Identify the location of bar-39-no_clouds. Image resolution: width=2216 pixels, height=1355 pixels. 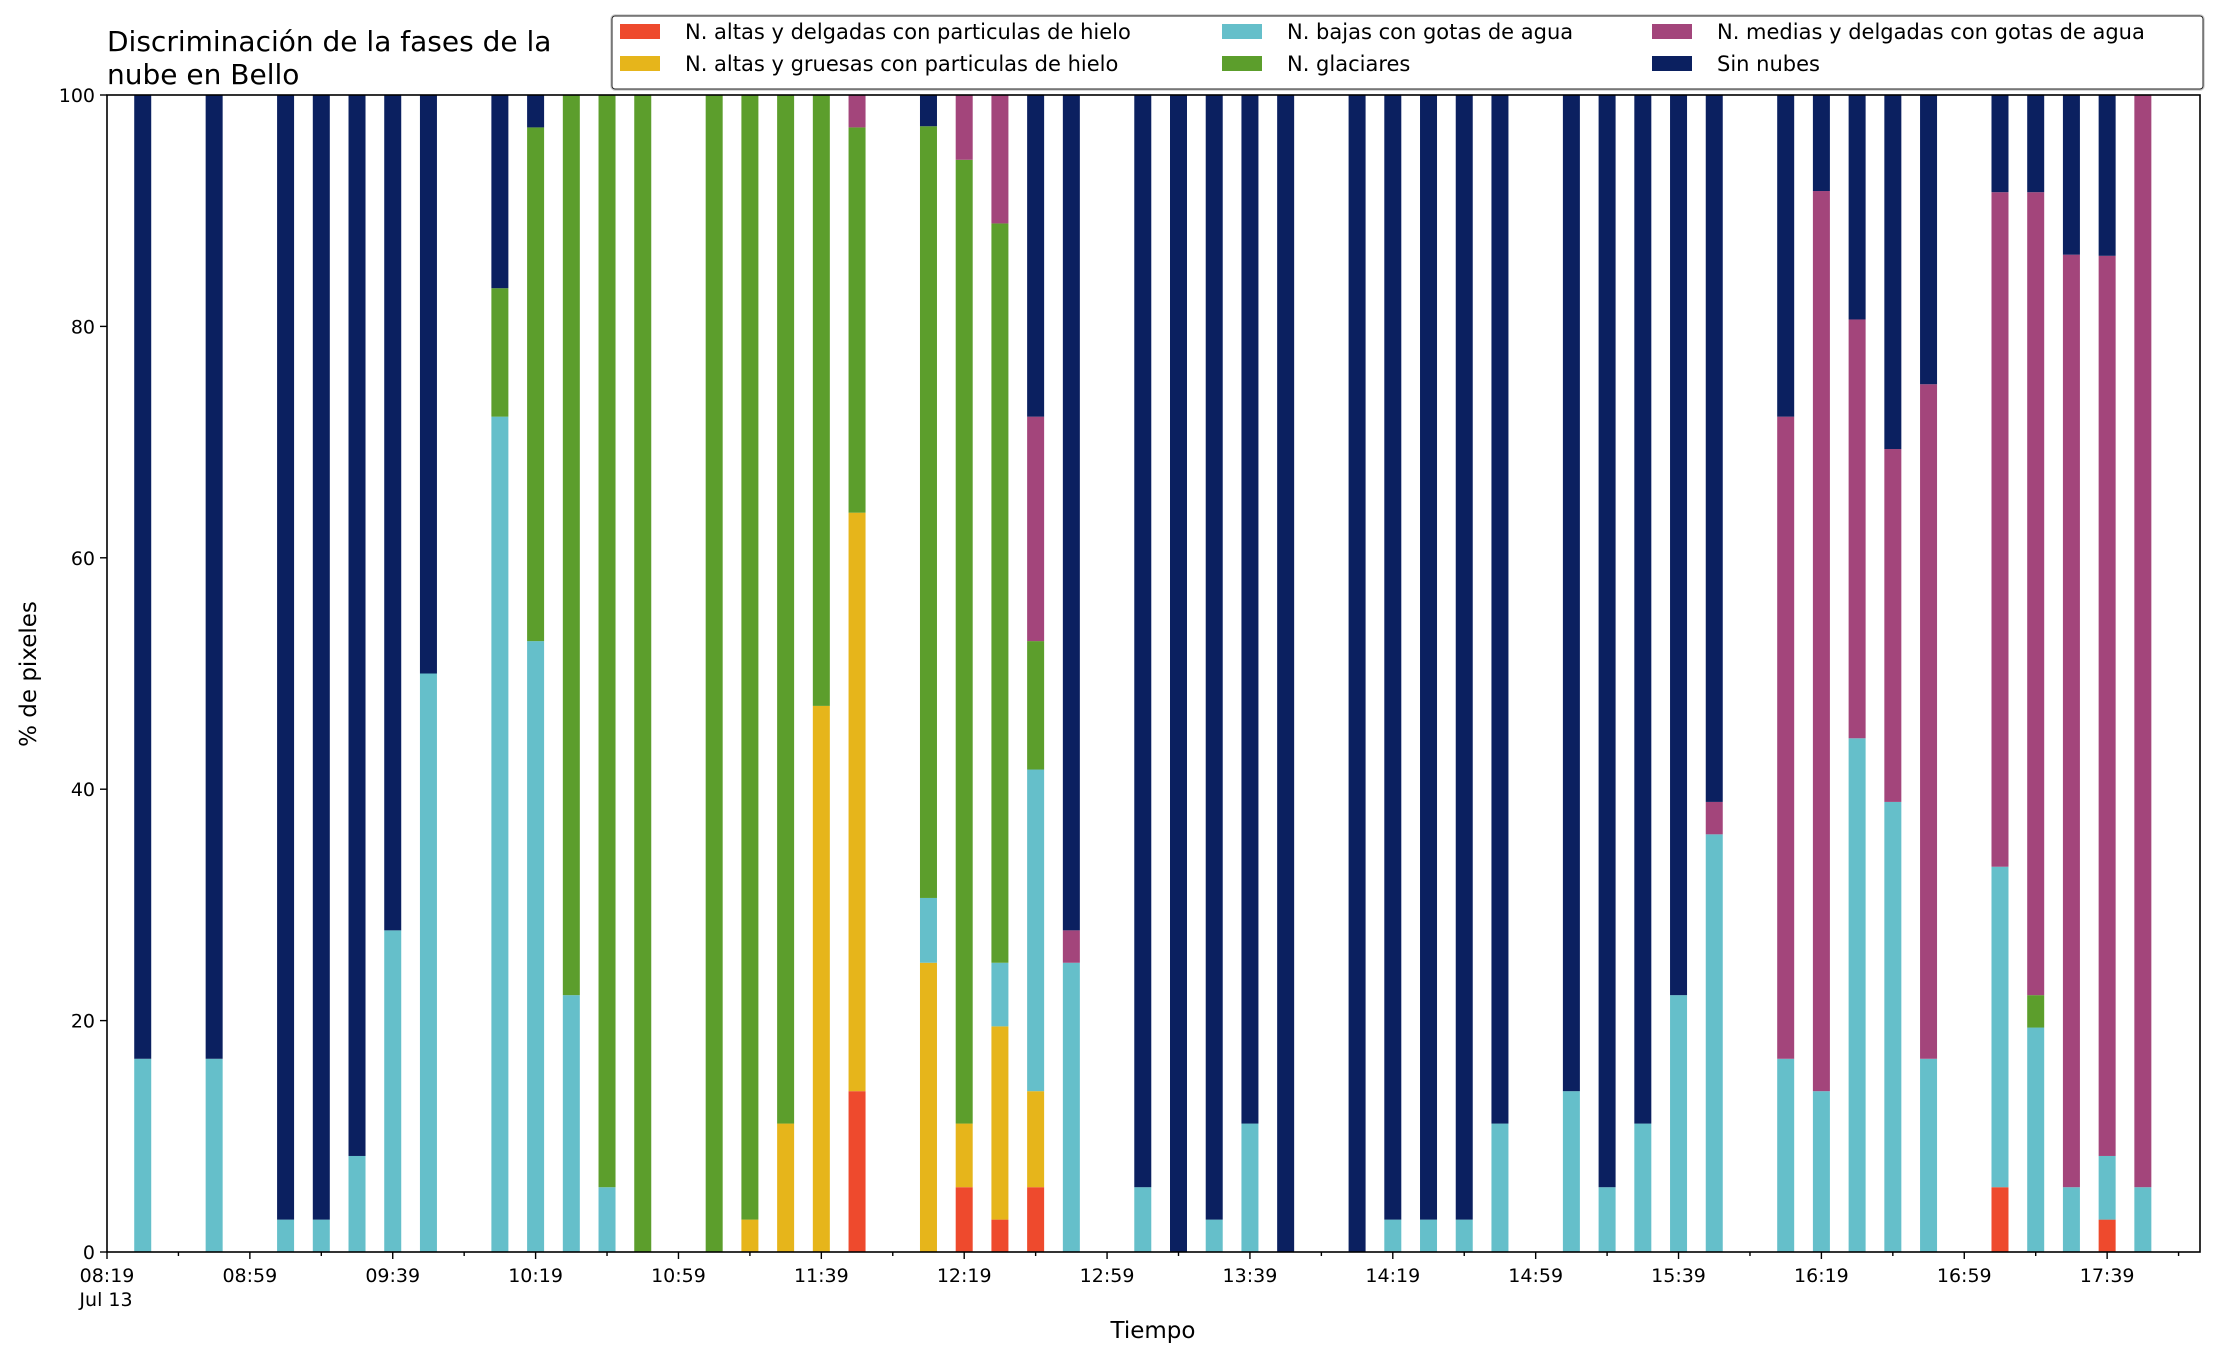
(1857, 207).